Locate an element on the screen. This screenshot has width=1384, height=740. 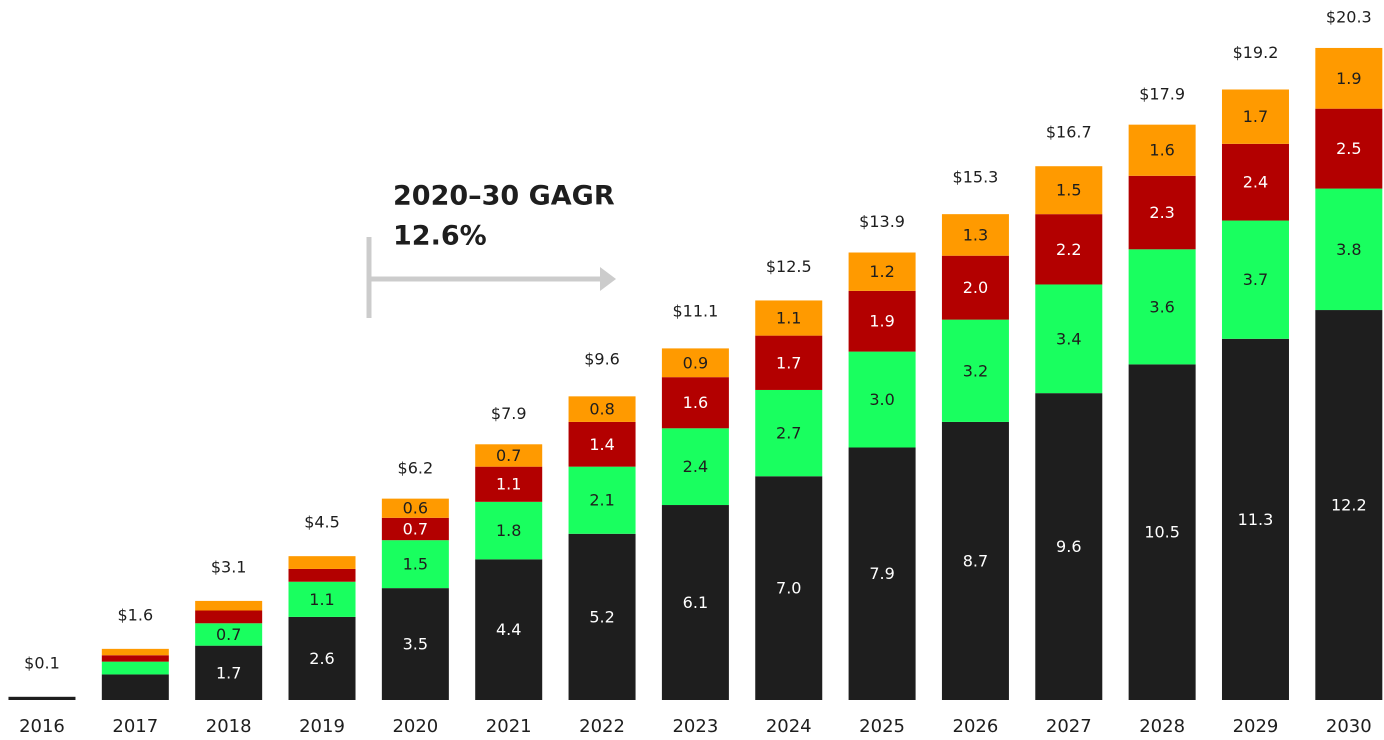
value-label: 3.0 is located at coordinates (881, 399).